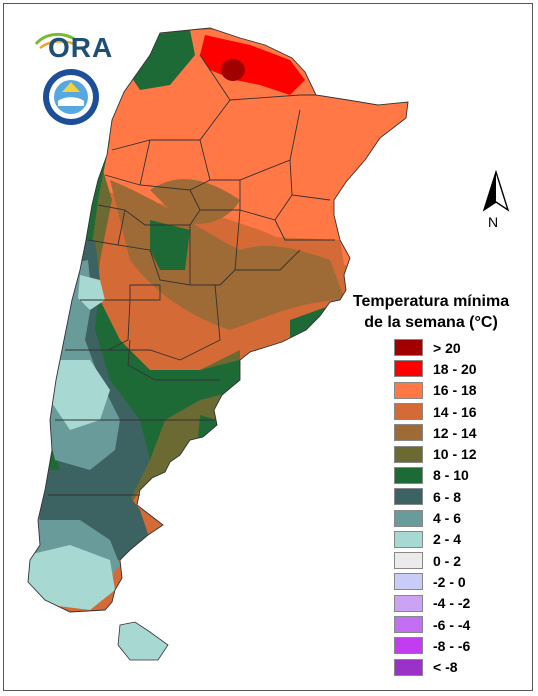 The height and width of the screenshot is (696, 538). I want to click on legend-item: -8 - -6, so click(435, 645).